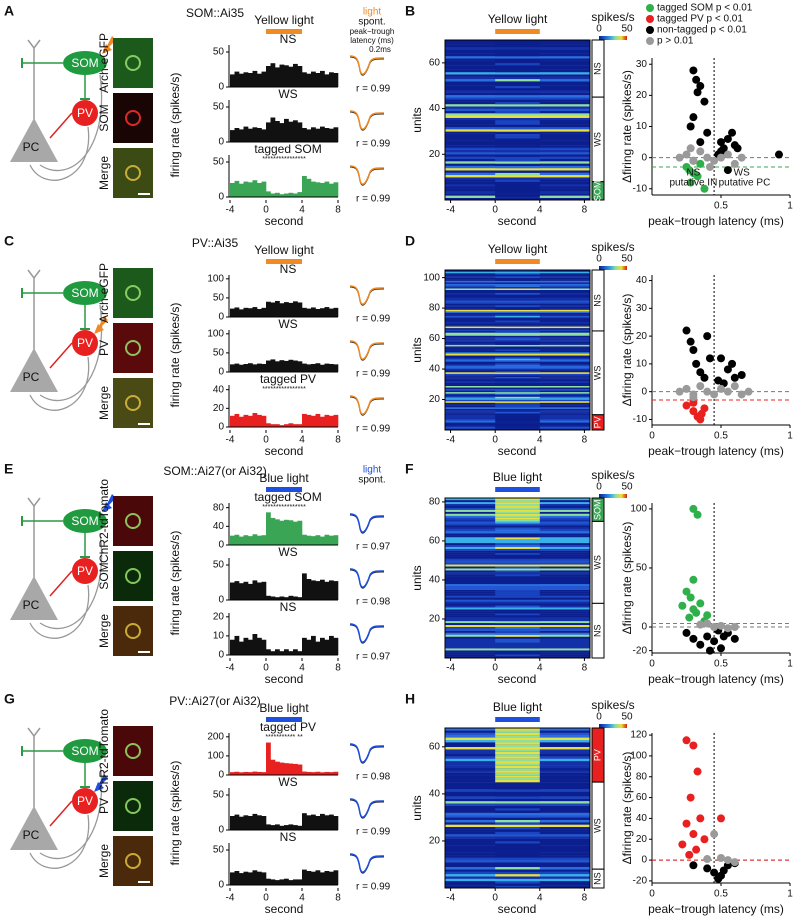  Describe the element at coordinates (367, 296) in the screenshot. I see `waveform-spont` at that location.